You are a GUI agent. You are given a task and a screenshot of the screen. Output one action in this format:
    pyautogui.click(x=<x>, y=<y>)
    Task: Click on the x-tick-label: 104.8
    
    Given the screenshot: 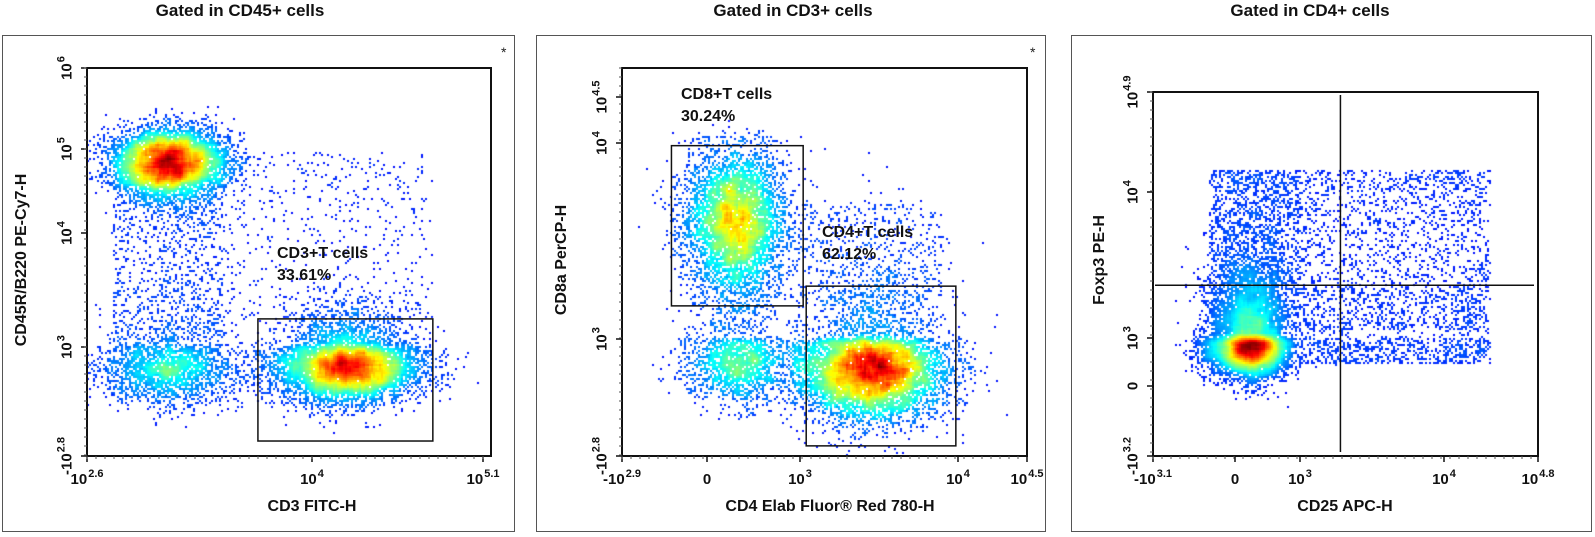 What is the action you would take?
    pyautogui.click(x=1538, y=478)
    